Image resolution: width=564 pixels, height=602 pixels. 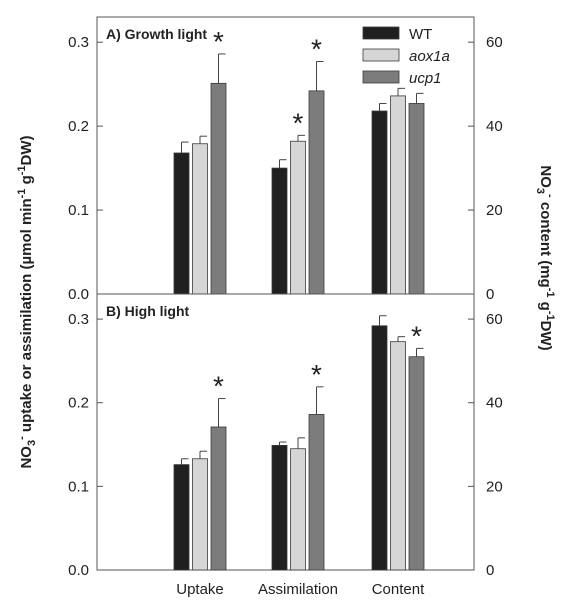 I want to click on category-label: Content, so click(x=398, y=589).